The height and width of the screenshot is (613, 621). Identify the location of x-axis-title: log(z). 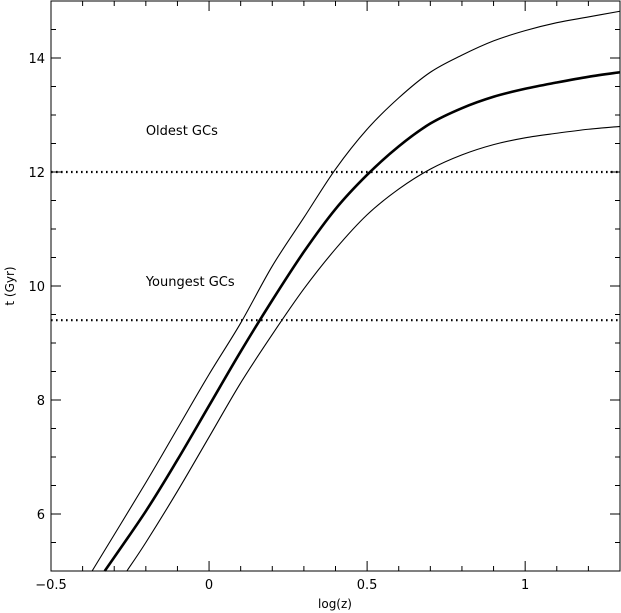
(335, 604).